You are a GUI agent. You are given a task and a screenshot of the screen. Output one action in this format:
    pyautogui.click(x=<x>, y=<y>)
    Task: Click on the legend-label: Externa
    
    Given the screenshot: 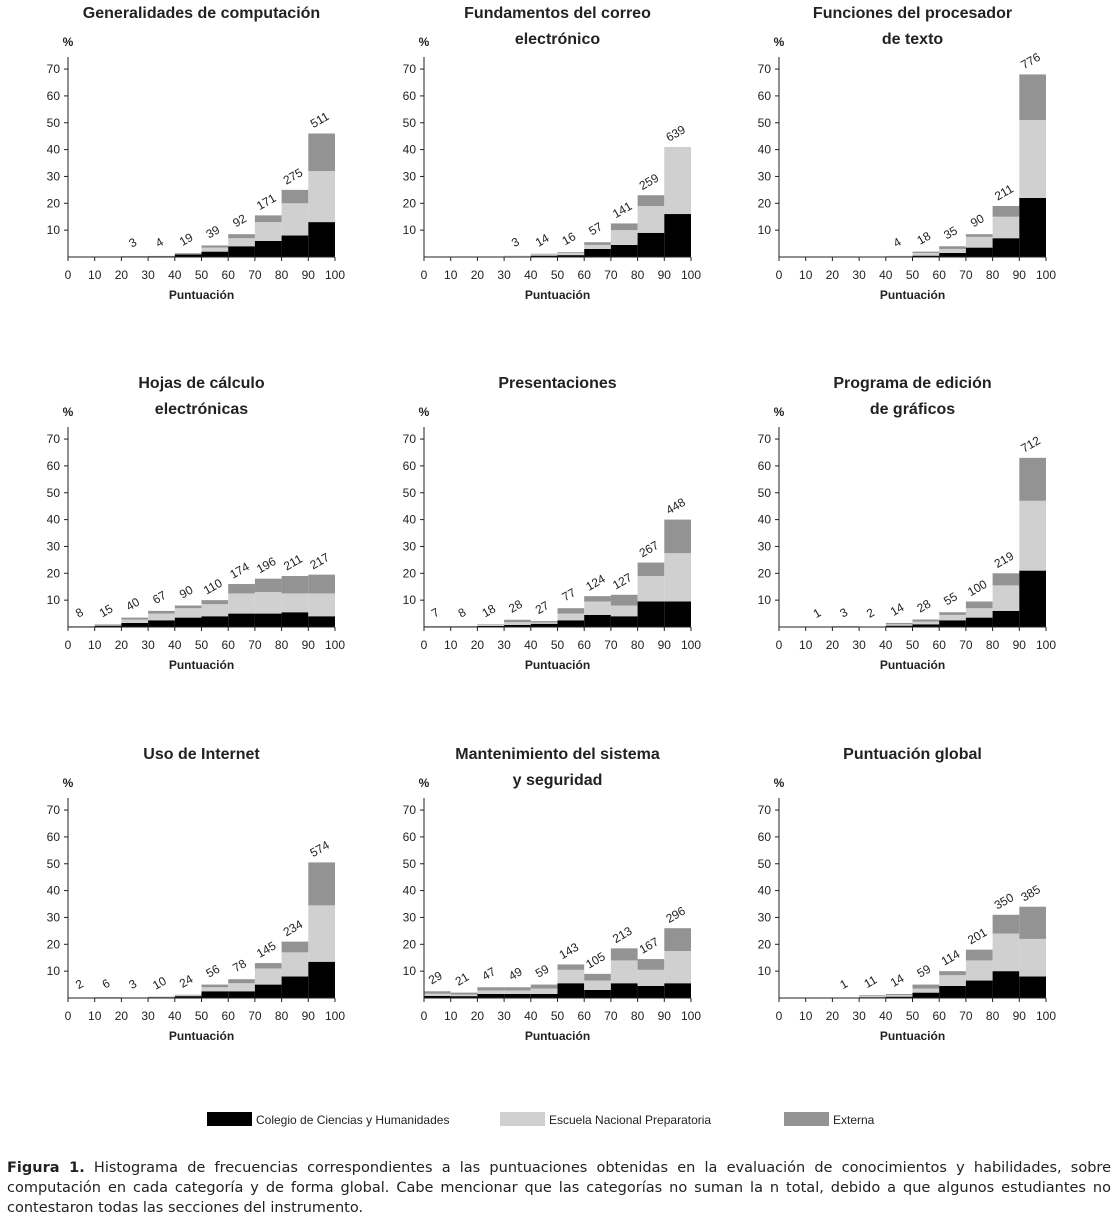 What is the action you would take?
    pyautogui.click(x=854, y=1120)
    